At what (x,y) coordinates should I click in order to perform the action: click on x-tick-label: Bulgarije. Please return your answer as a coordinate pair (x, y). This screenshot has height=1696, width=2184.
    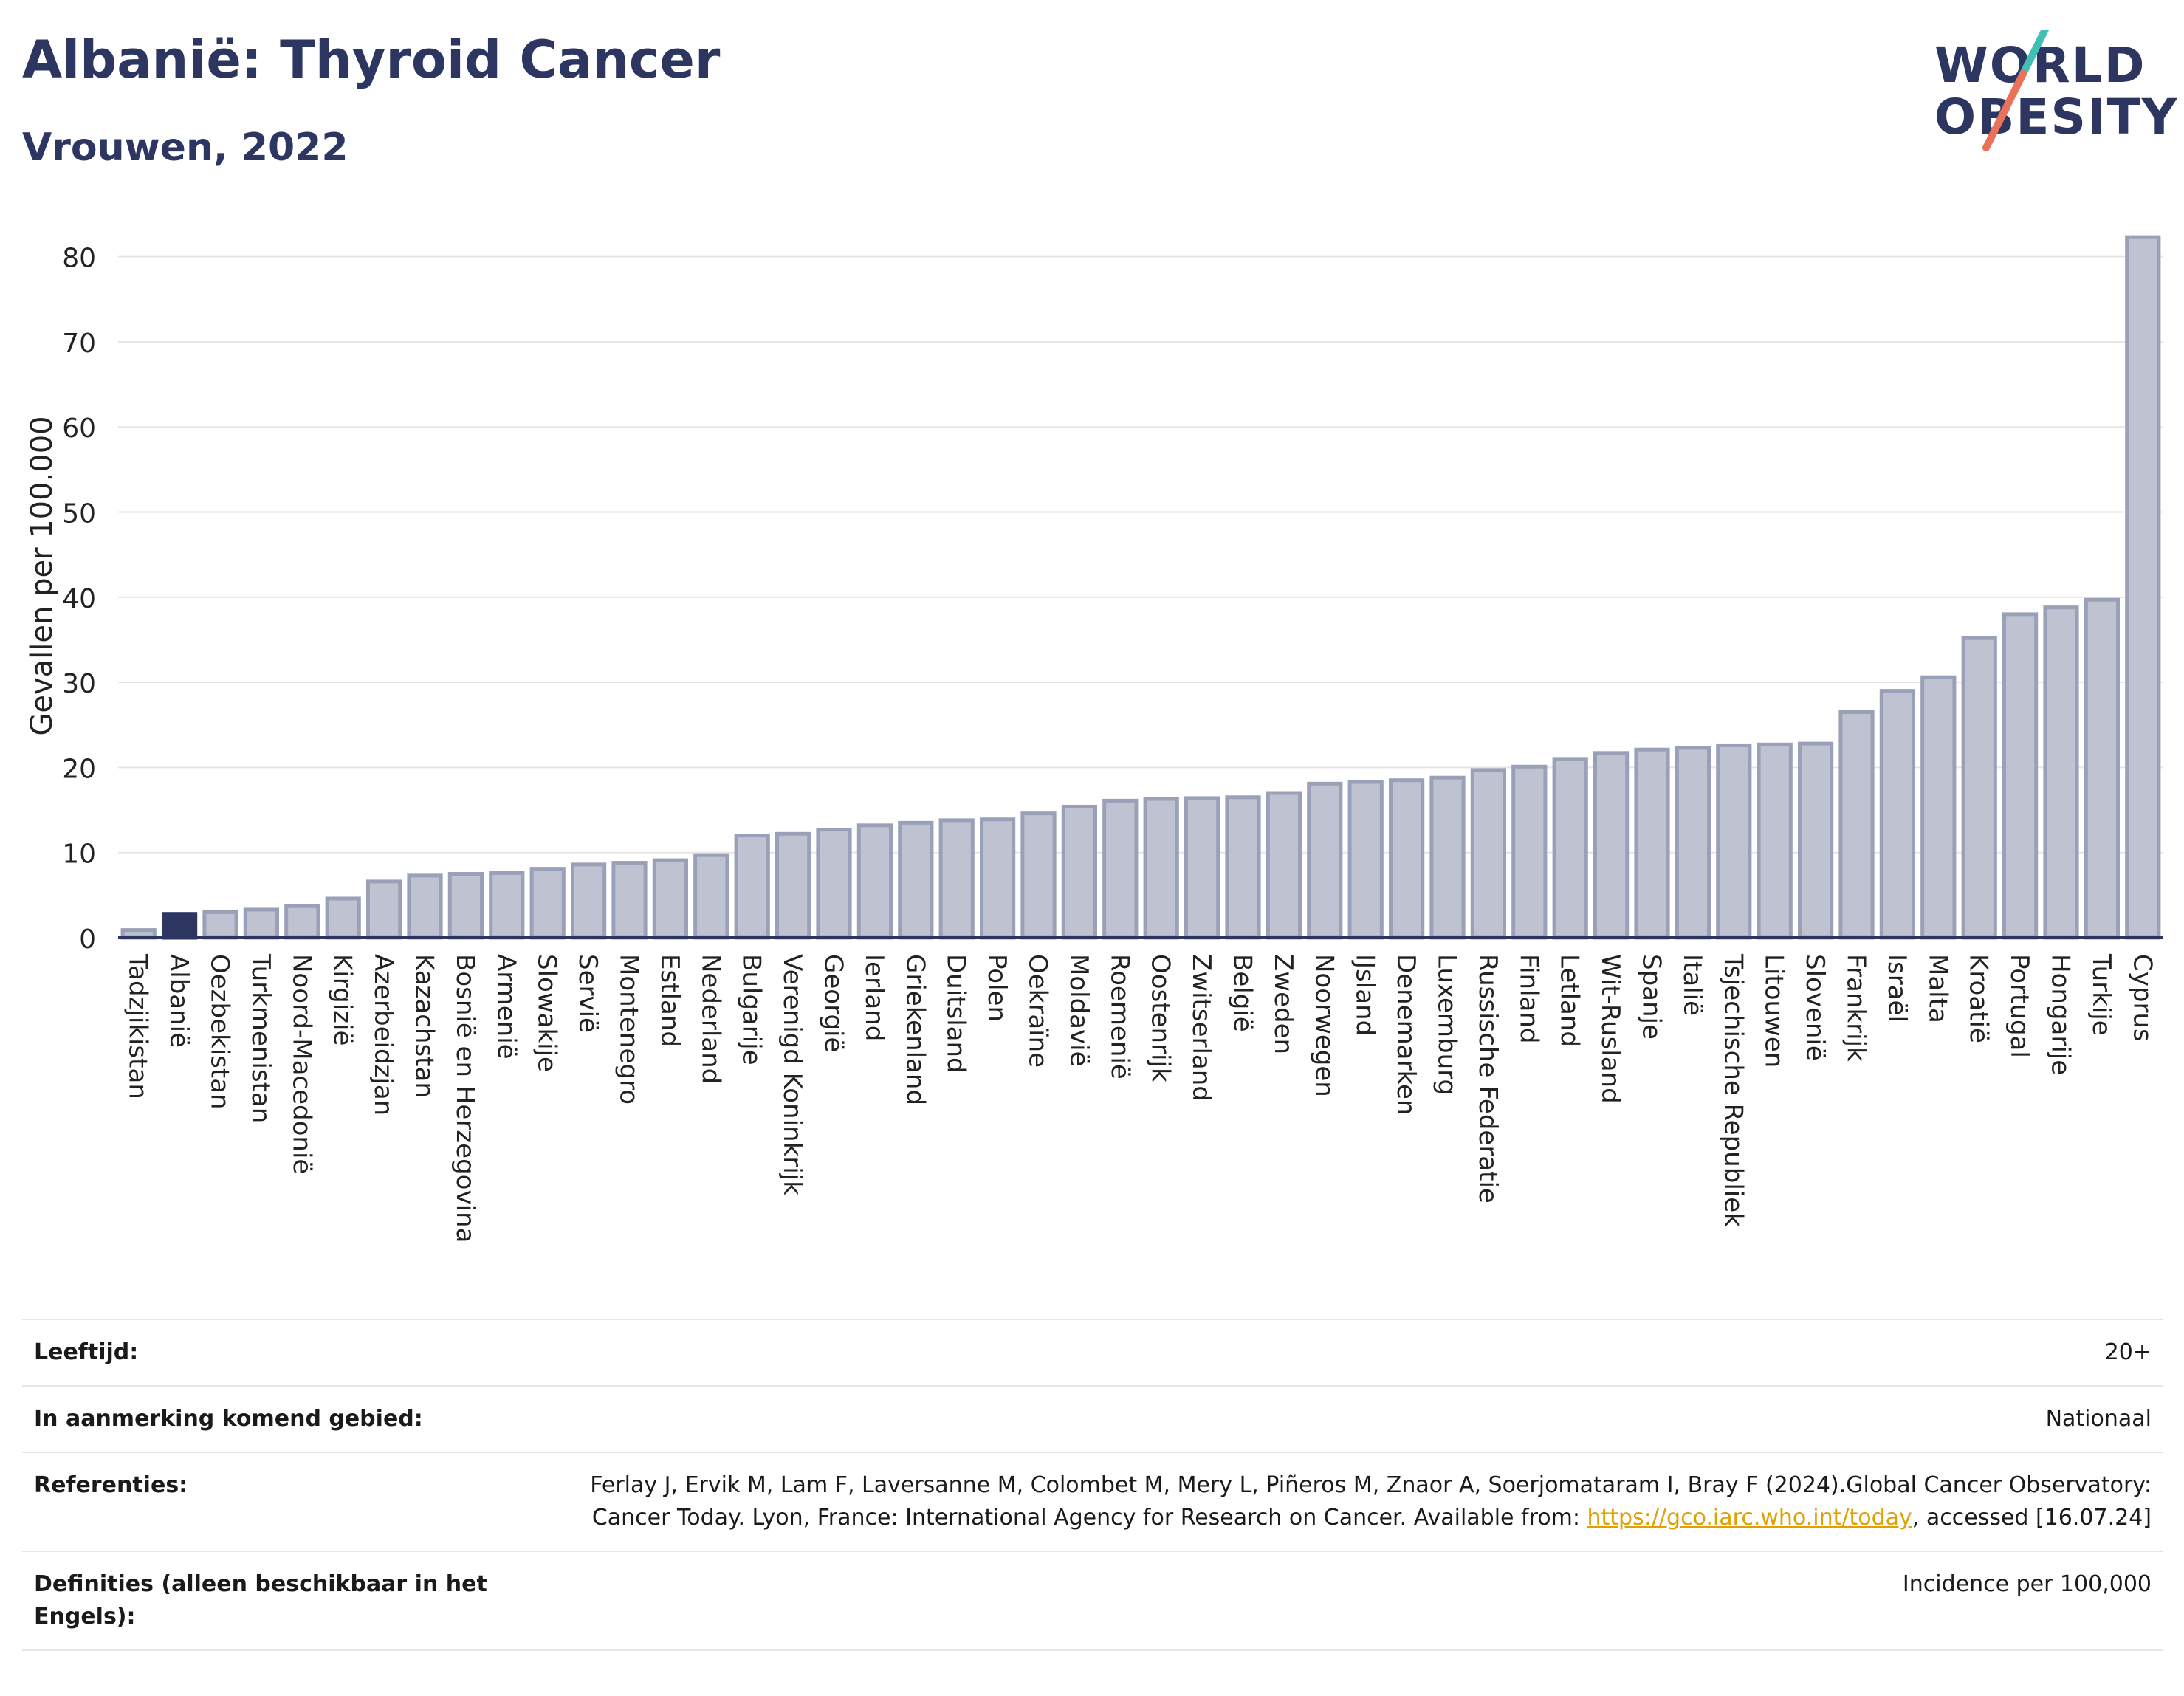
    Looking at the image, I should click on (752, 1009).